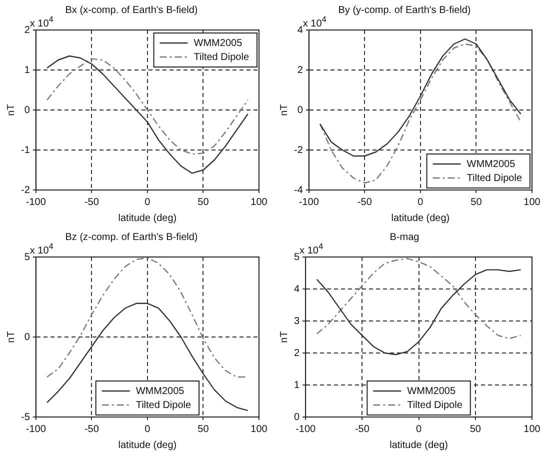  Describe the element at coordinates (131, 10) in the screenshot. I see `chart-title: Bx (x-comp. of Earth's B-field)` at that location.